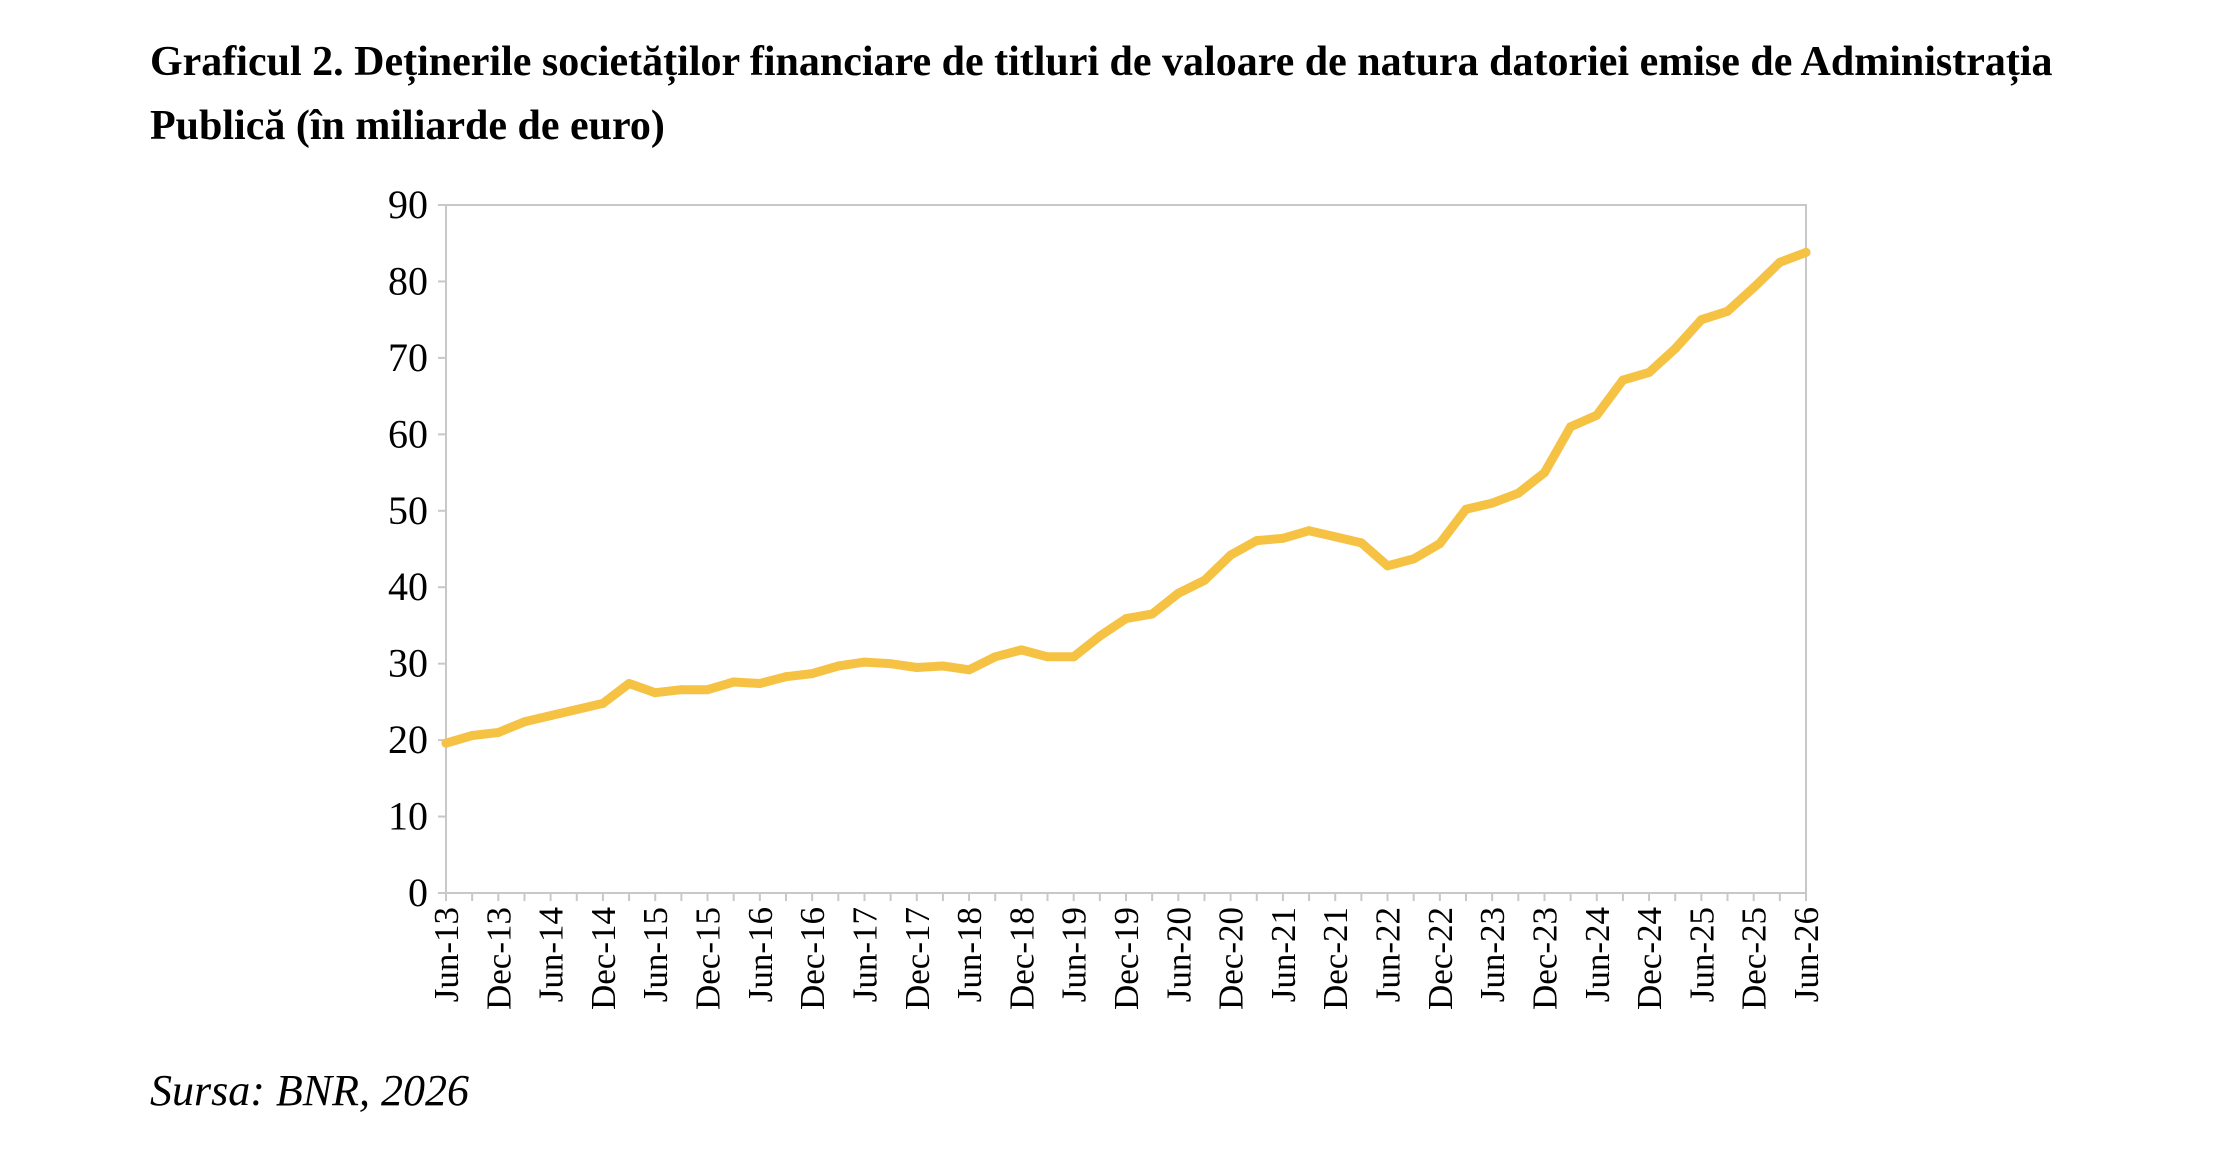  What do you see at coordinates (498, 958) in the screenshot?
I see `x-tick-label: Dec-13` at bounding box center [498, 958].